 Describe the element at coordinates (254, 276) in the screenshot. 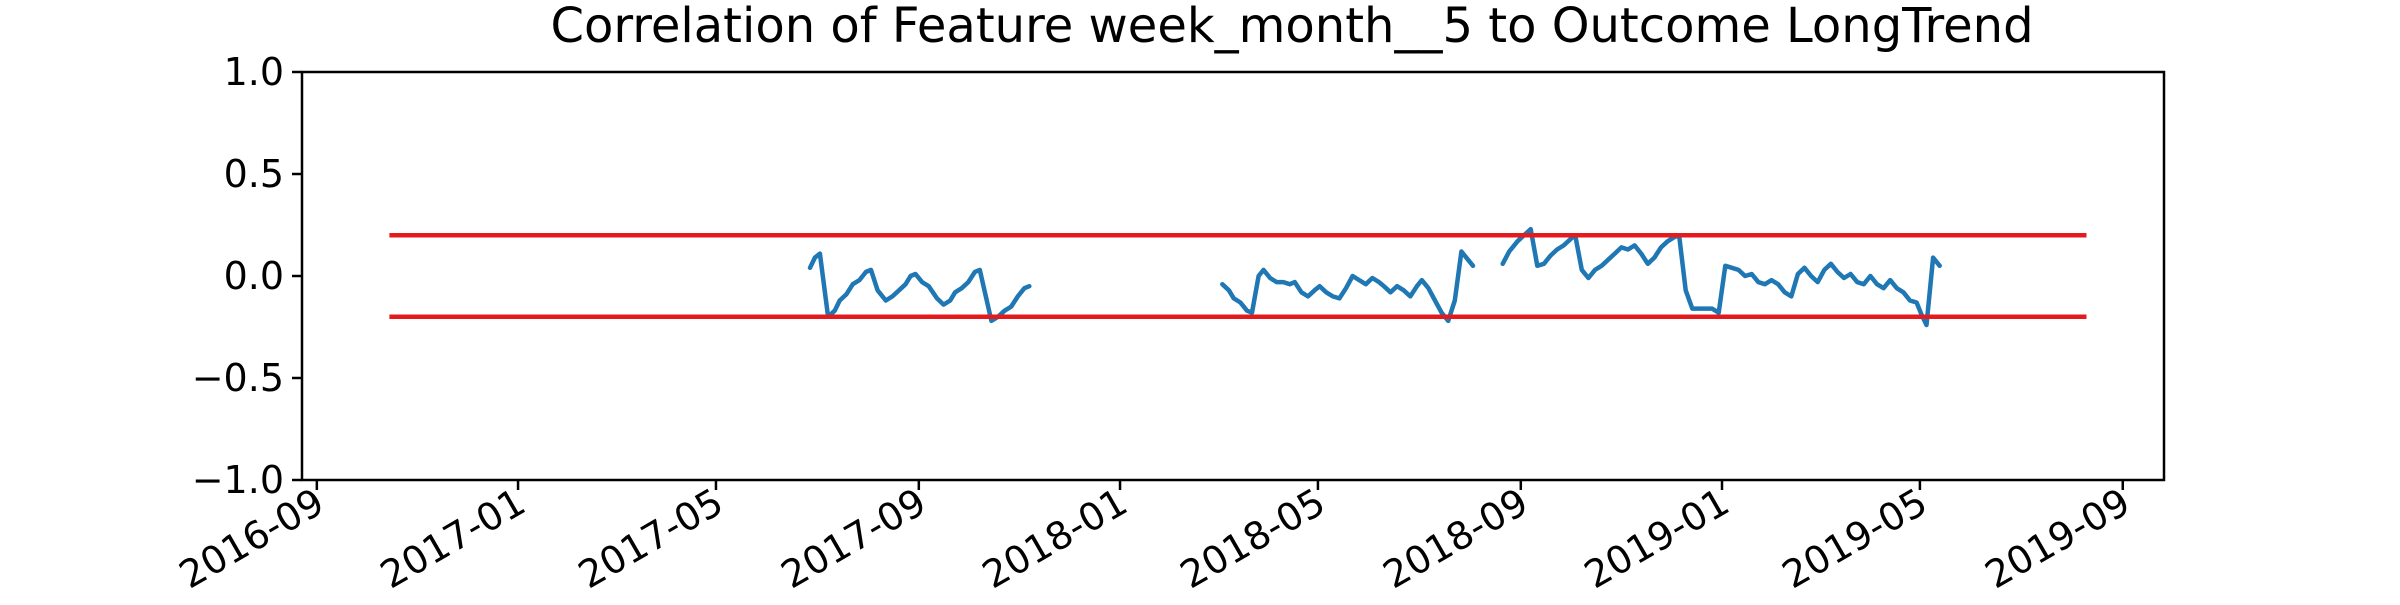

I see `y-tick-label: 0.0` at that location.